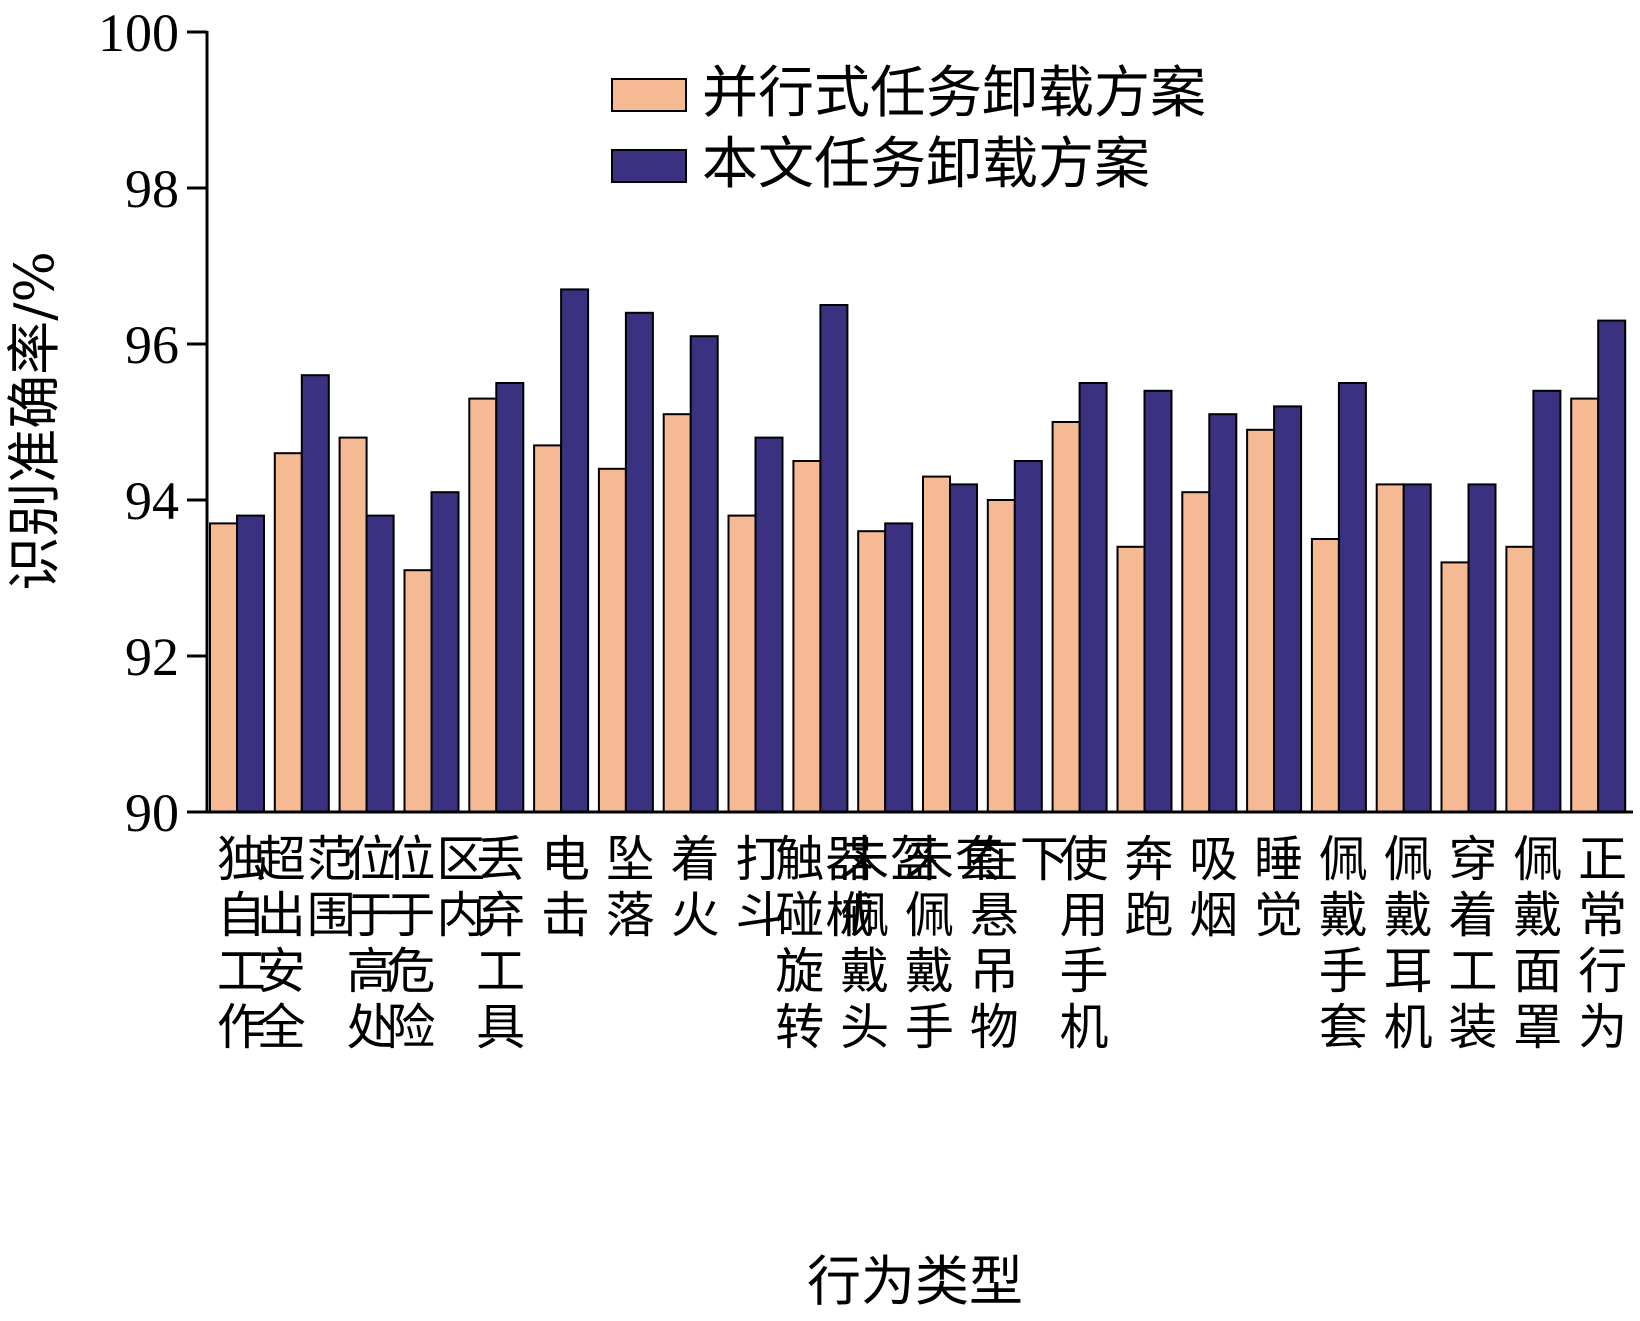 The image size is (1640, 1321). Describe the element at coordinates (410, 943) in the screenshot. I see `x-category-label-4-col1: 位于危险` at that location.